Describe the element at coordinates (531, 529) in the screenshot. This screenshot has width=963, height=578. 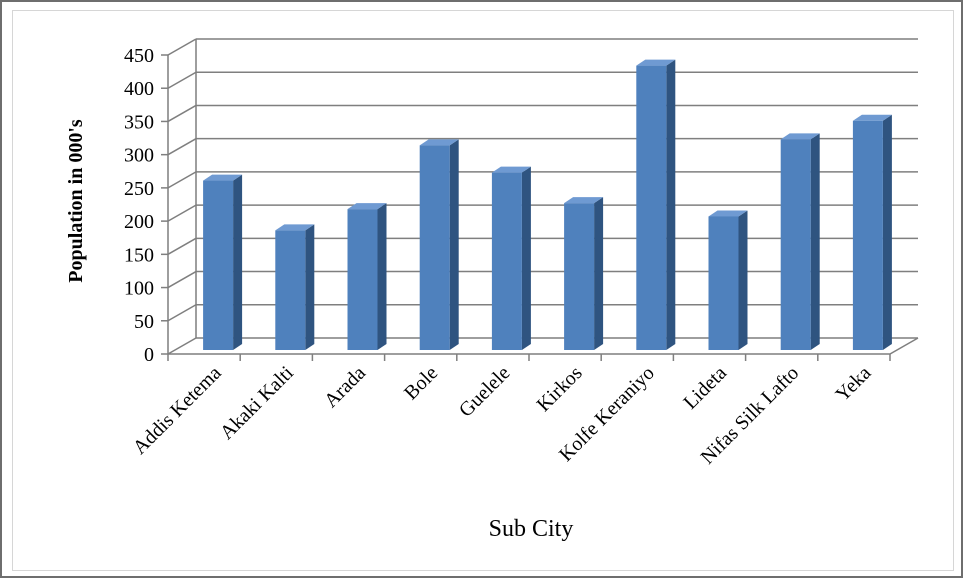
I see `x-axis-label: Sub City` at that location.